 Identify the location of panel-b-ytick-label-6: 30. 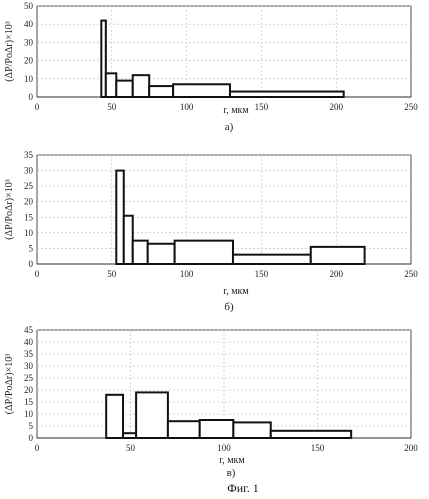
(29, 171).